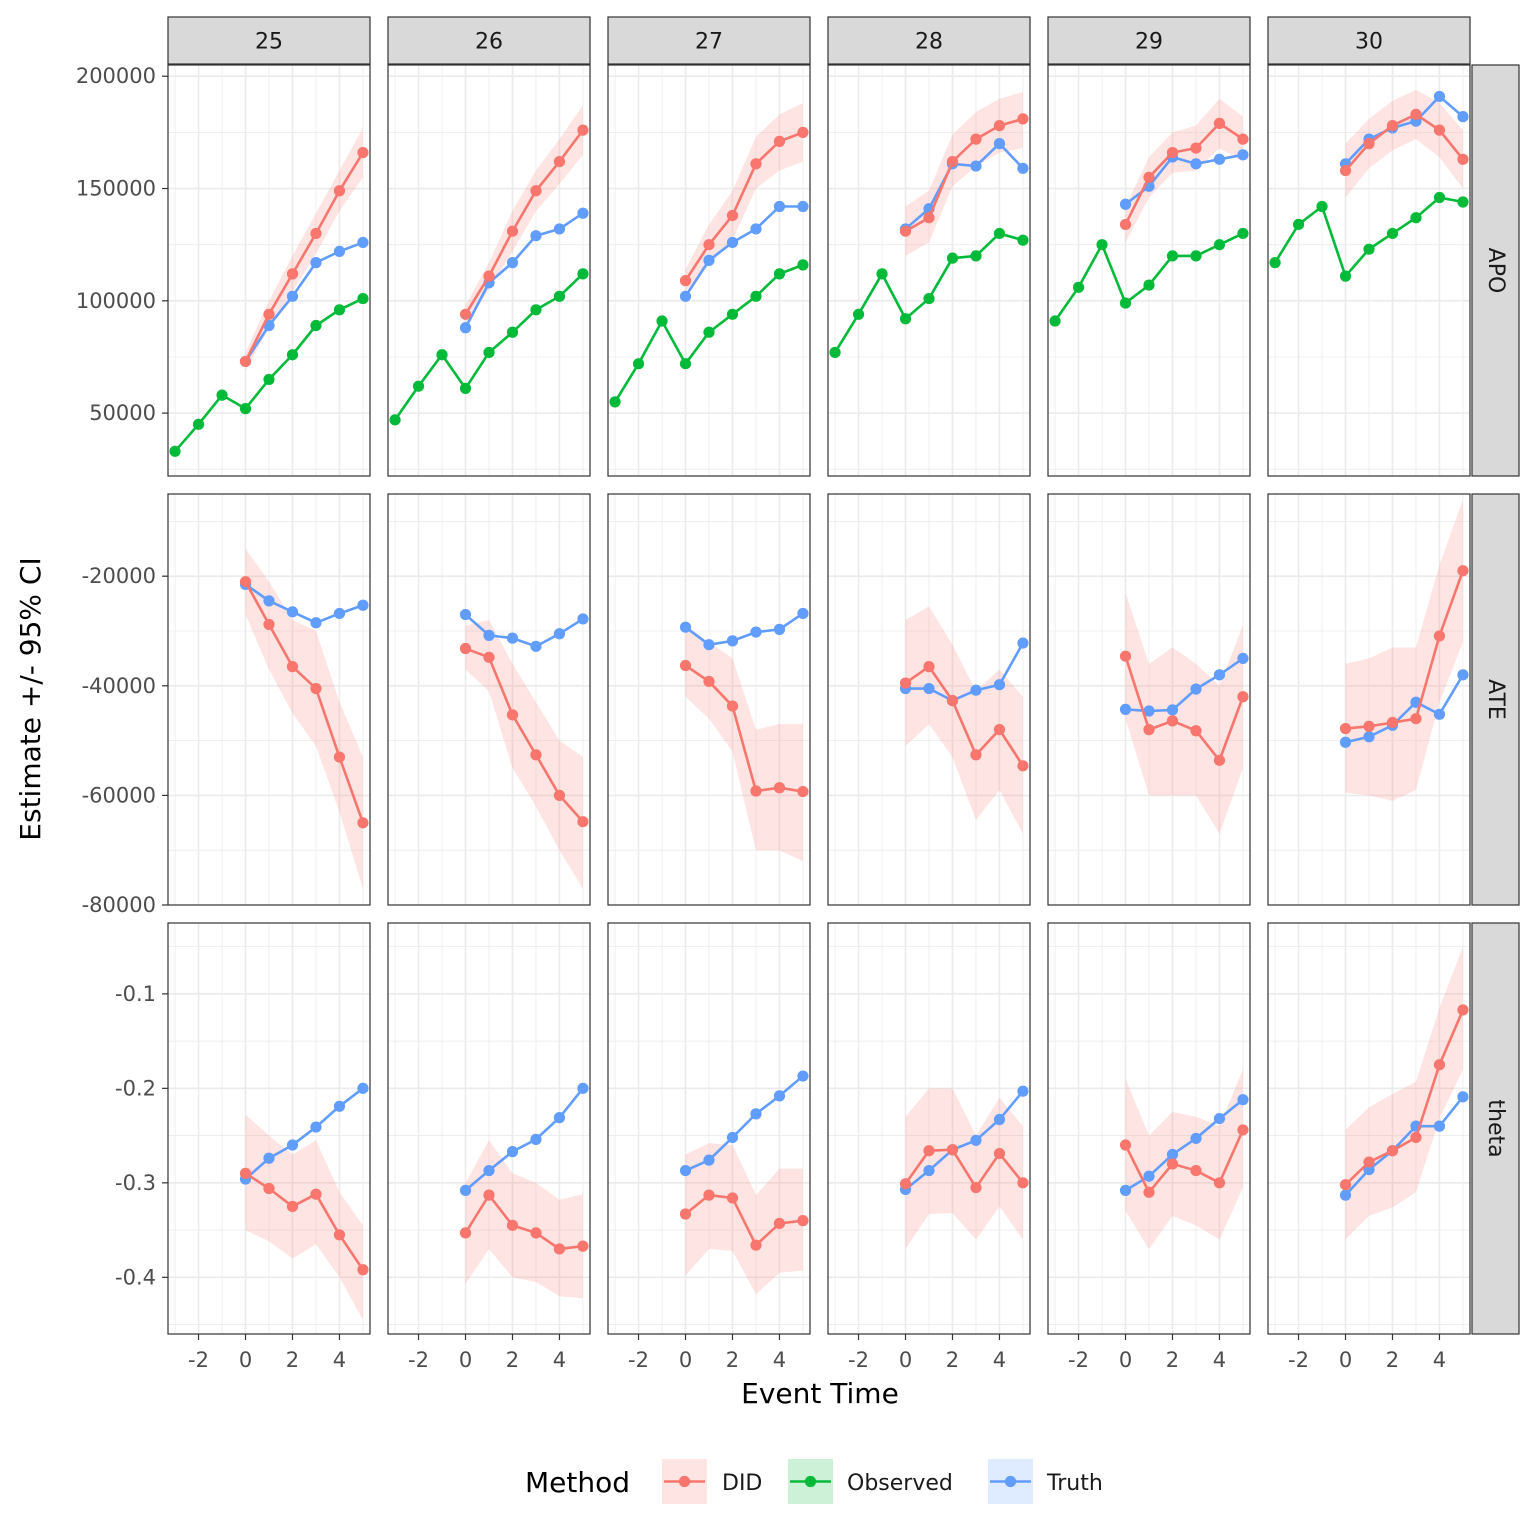 The image size is (1536, 1536). Describe the element at coordinates (810, 1481) in the screenshot. I see `legend-key-point` at that location.